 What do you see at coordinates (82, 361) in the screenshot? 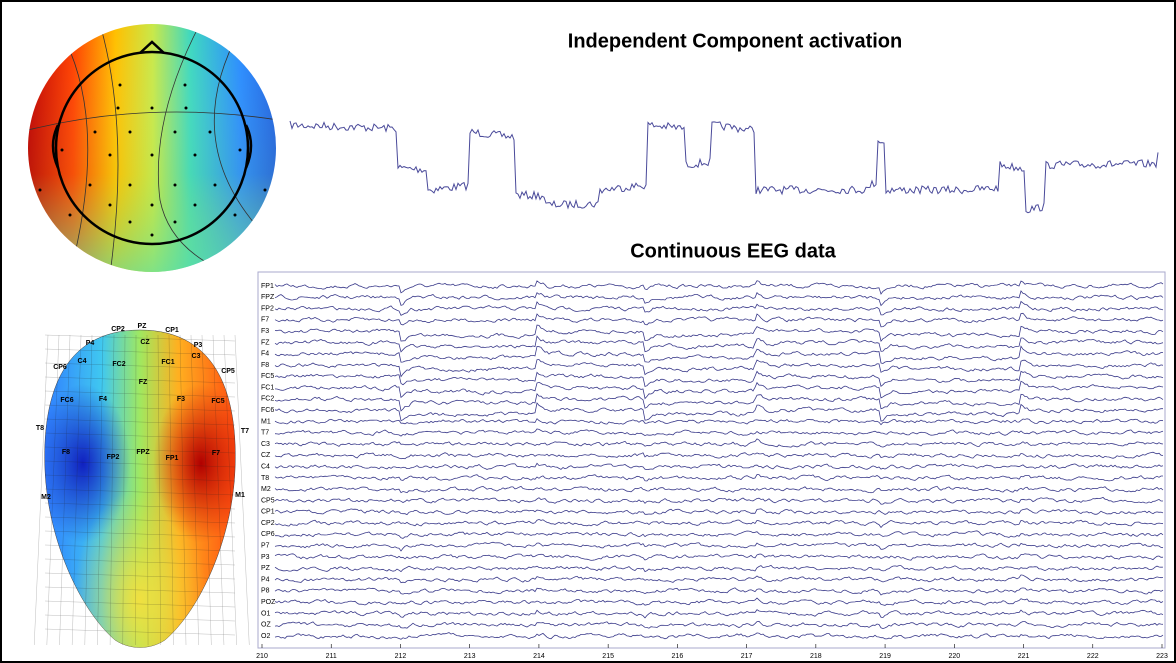
I see `electrode-label: C4` at bounding box center [82, 361].